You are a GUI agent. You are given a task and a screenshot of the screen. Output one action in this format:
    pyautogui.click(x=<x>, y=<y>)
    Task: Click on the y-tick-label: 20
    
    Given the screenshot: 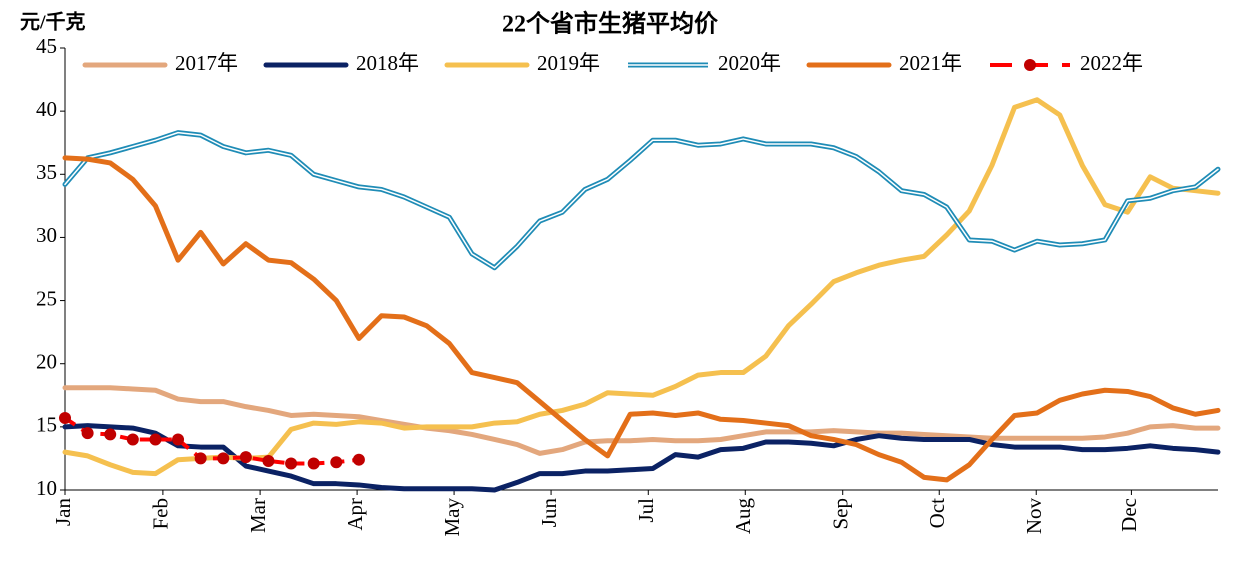 What is the action you would take?
    pyautogui.click(x=46, y=362)
    